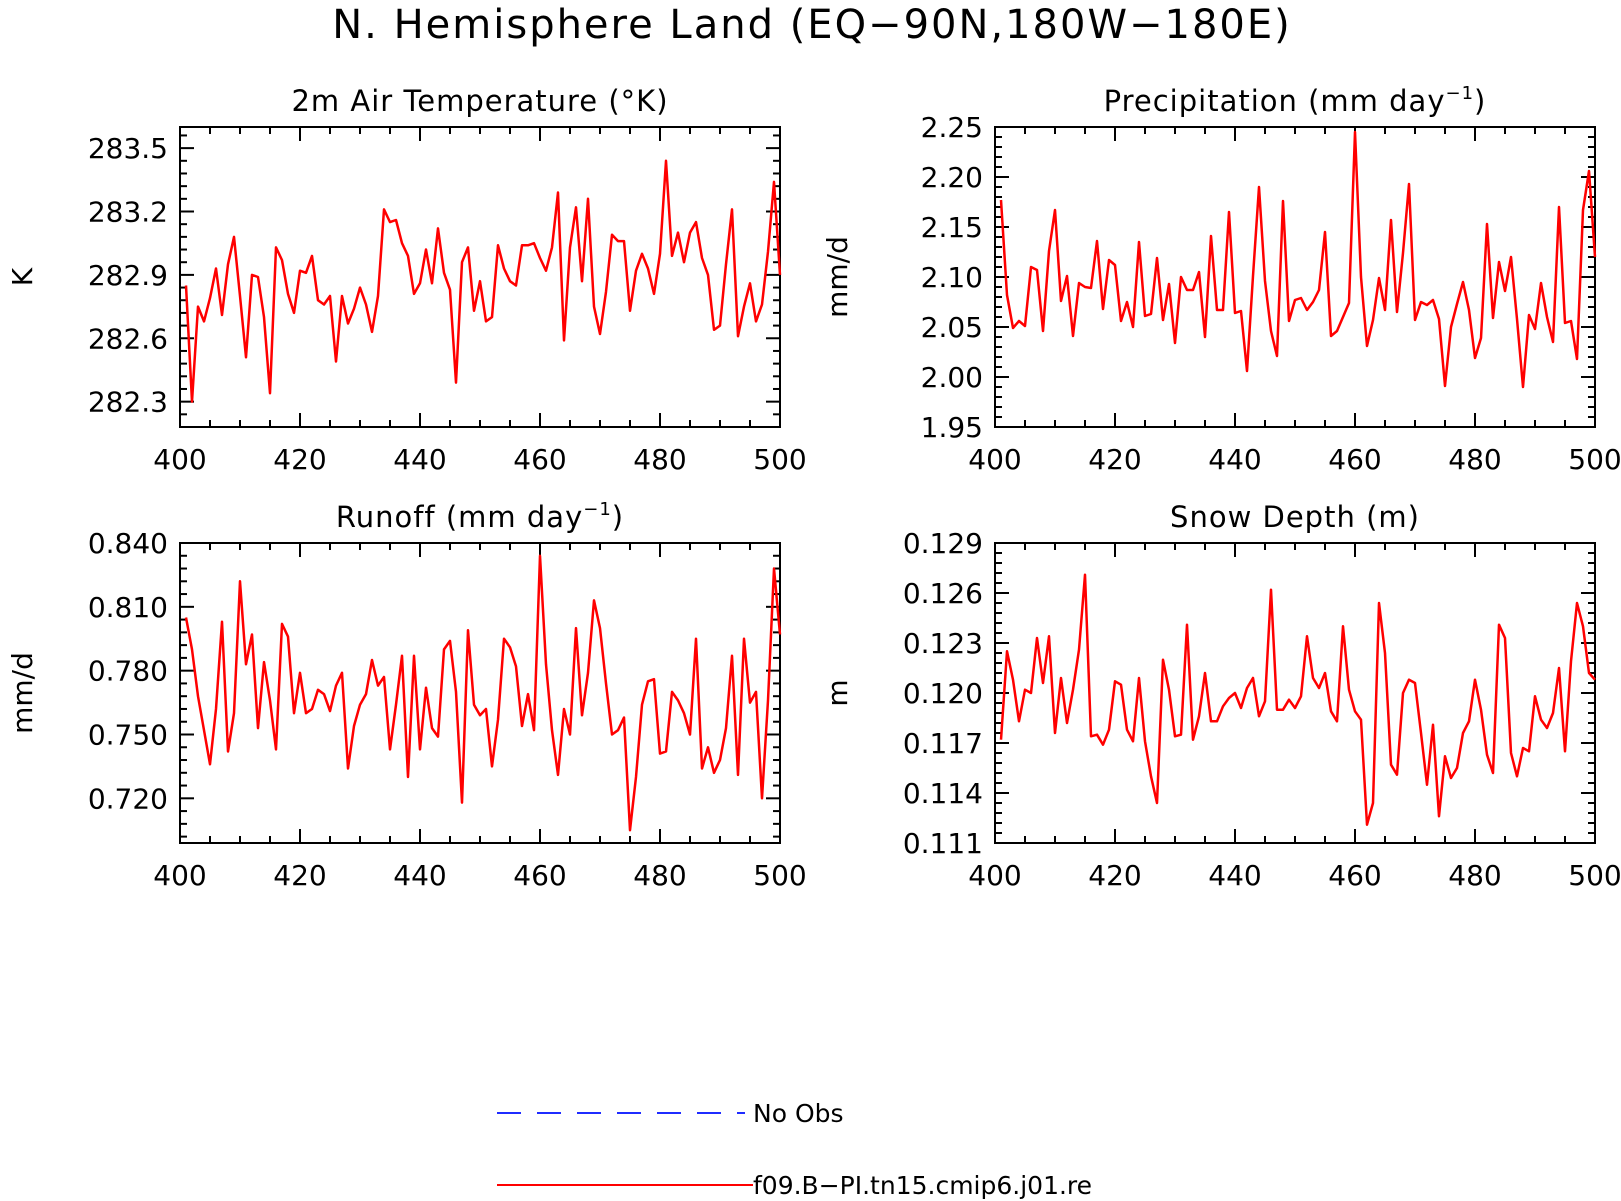 This screenshot has width=1621, height=1201. What do you see at coordinates (922, 1185) in the screenshot?
I see `legend-label-model-run: f09.B−PI.tn15.cmip6.j01.re` at bounding box center [922, 1185].